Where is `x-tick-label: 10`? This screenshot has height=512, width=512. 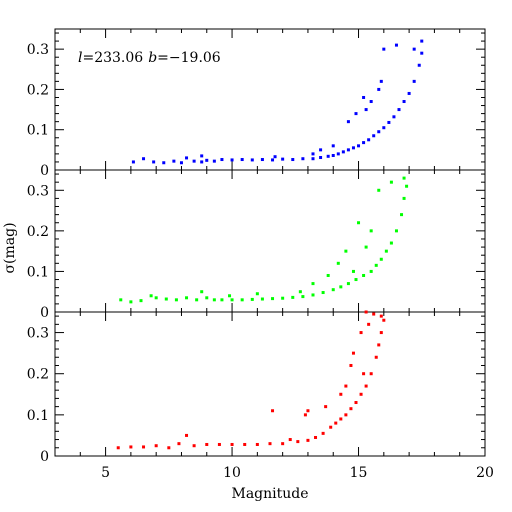 x-tick-label: 10 is located at coordinates (232, 473).